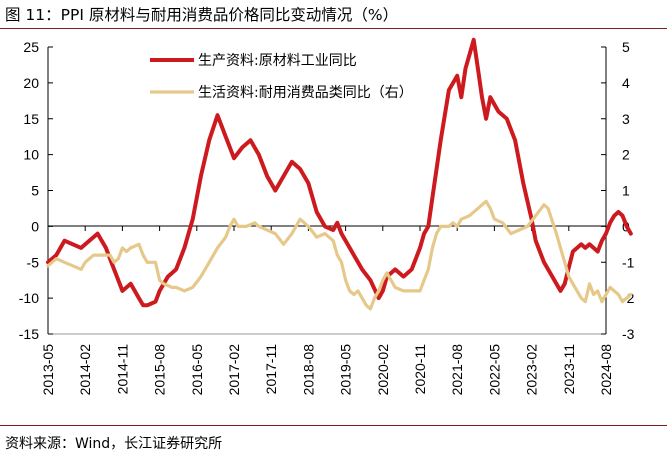 The height and width of the screenshot is (463, 667). I want to click on x-tick-label: 2022-05, so click(494, 370).